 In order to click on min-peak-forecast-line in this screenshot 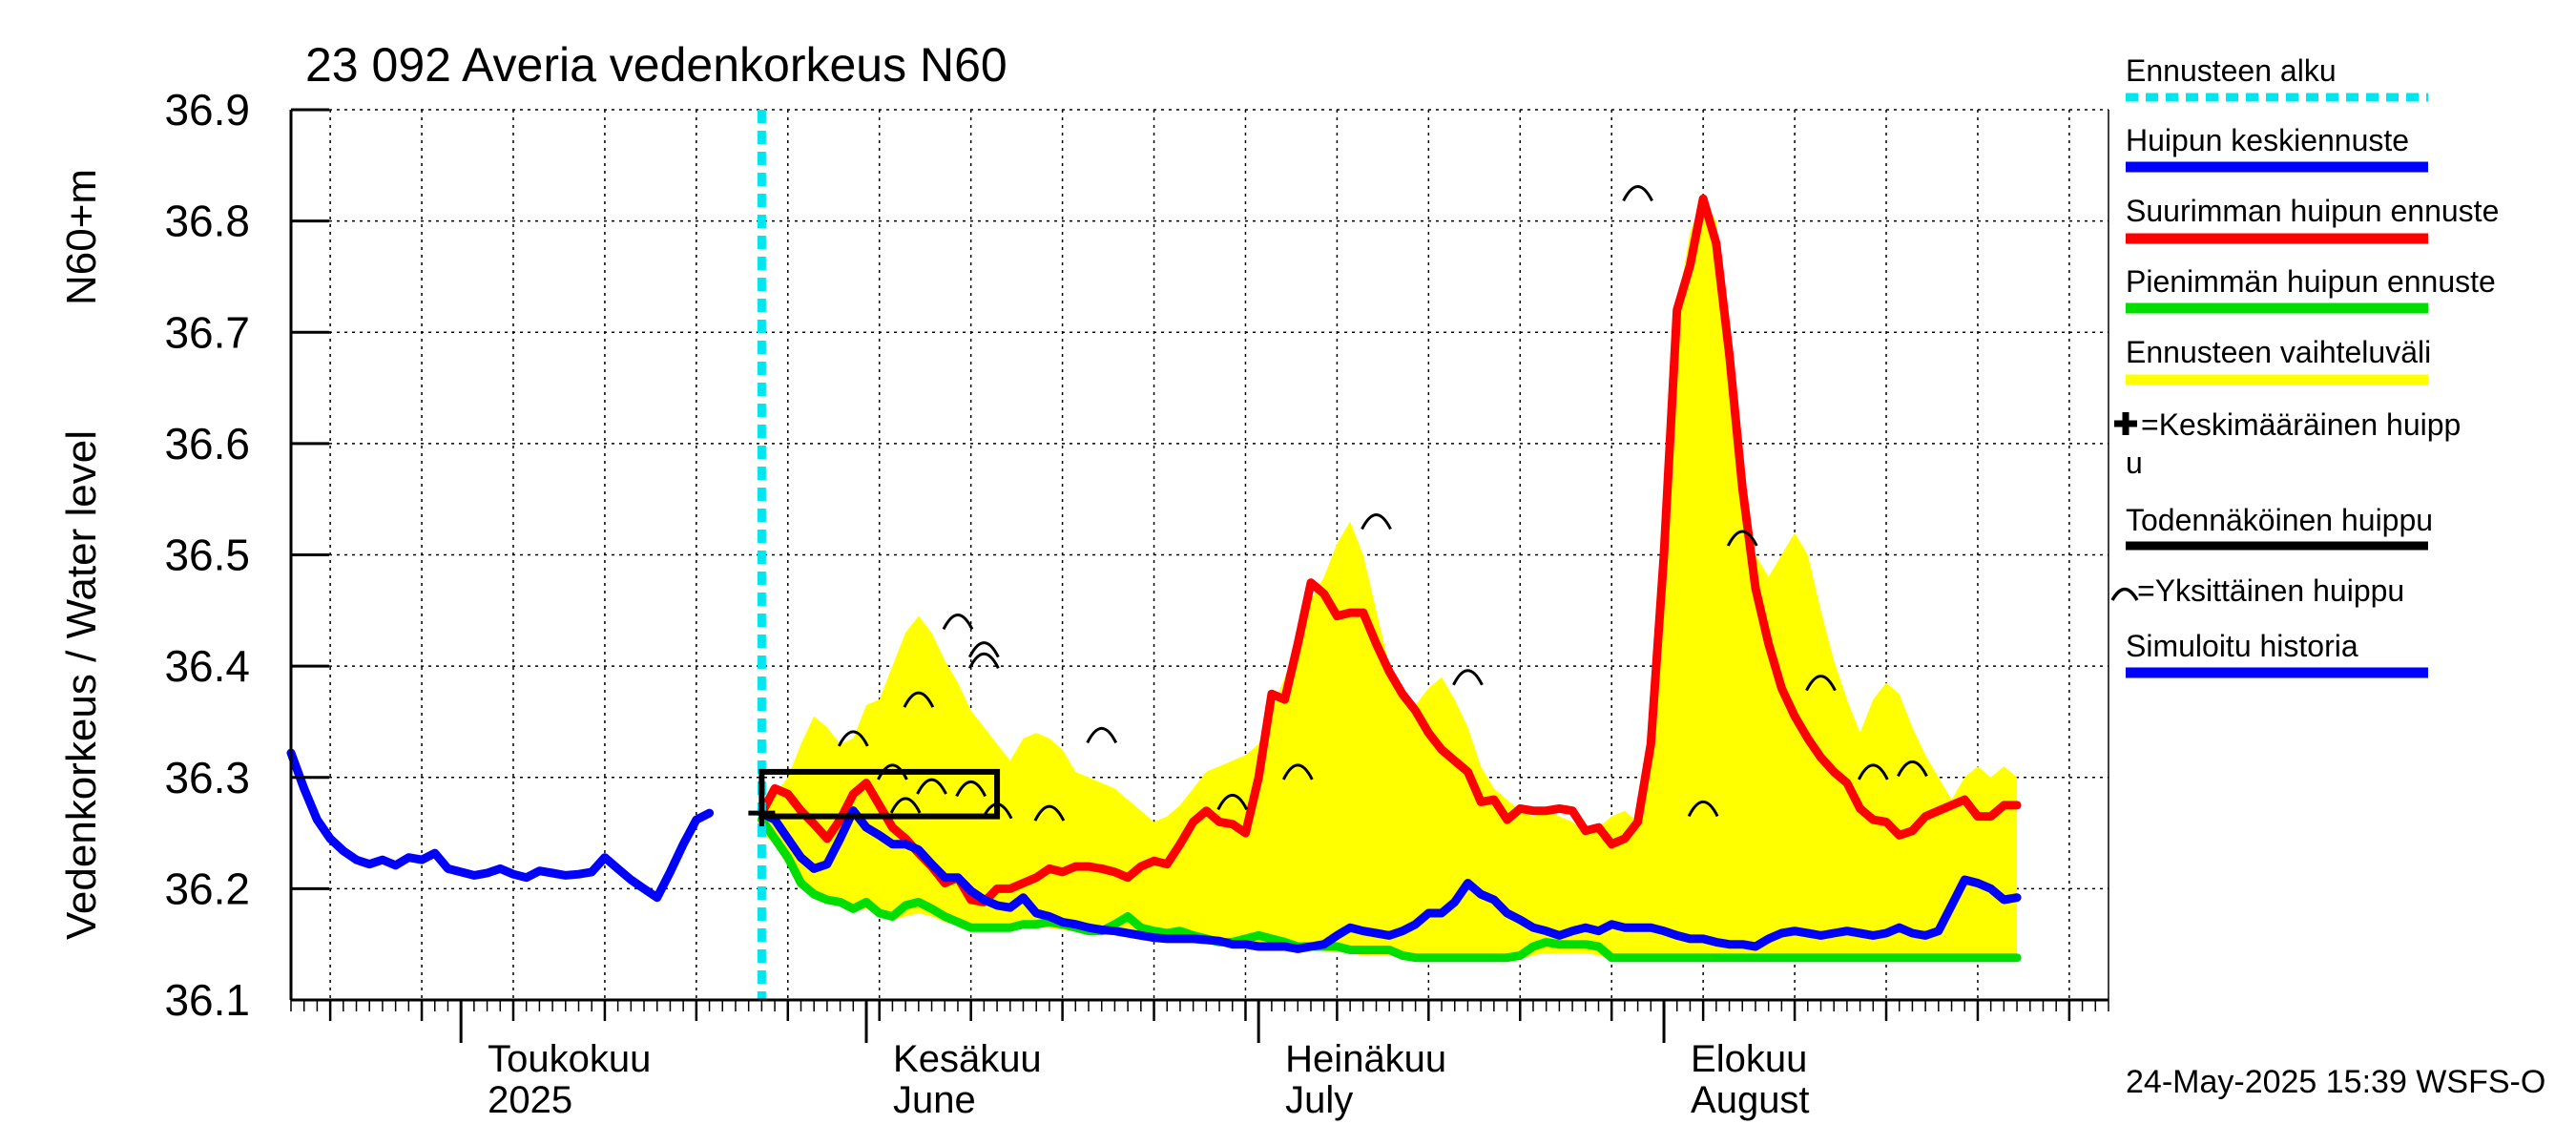, I will do `click(1389, 889)`.